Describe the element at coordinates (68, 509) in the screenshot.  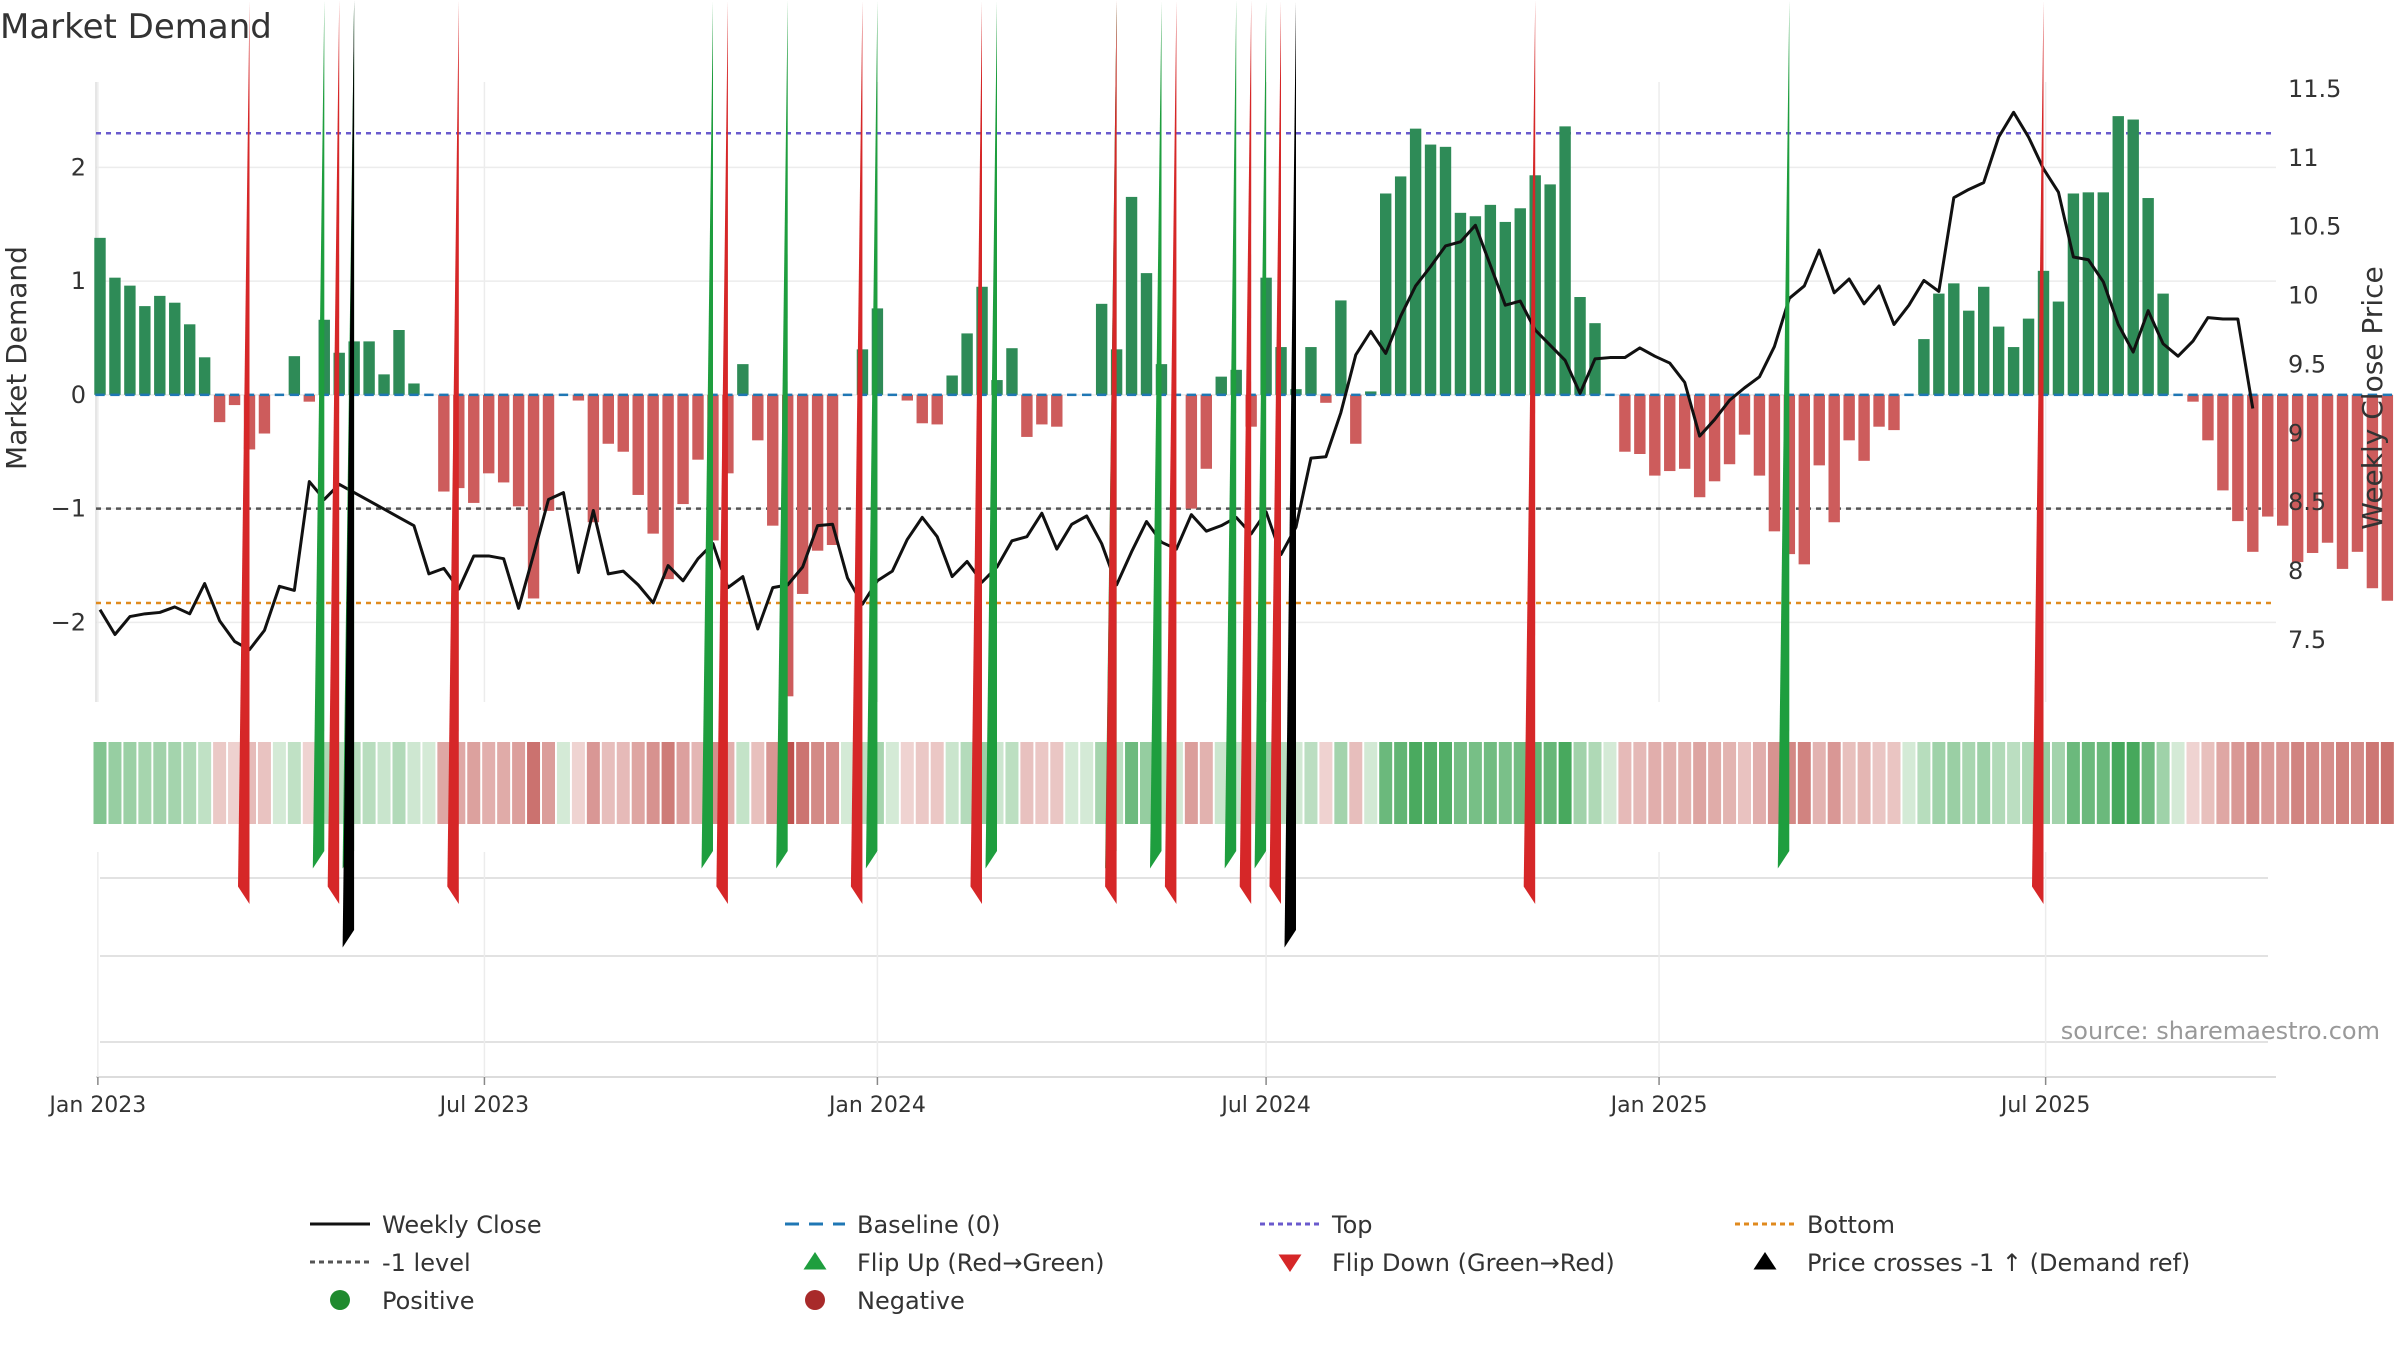
I see `y-tick-label-3: −1` at that location.